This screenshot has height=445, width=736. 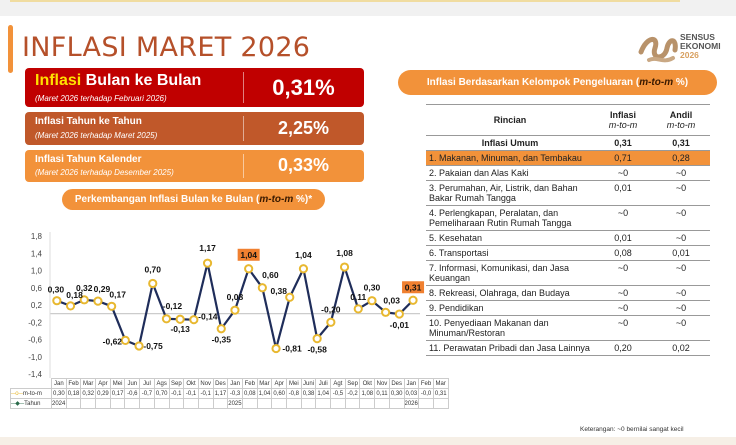 I want to click on mtm-value-cell: 0,70, so click(x=161, y=393).